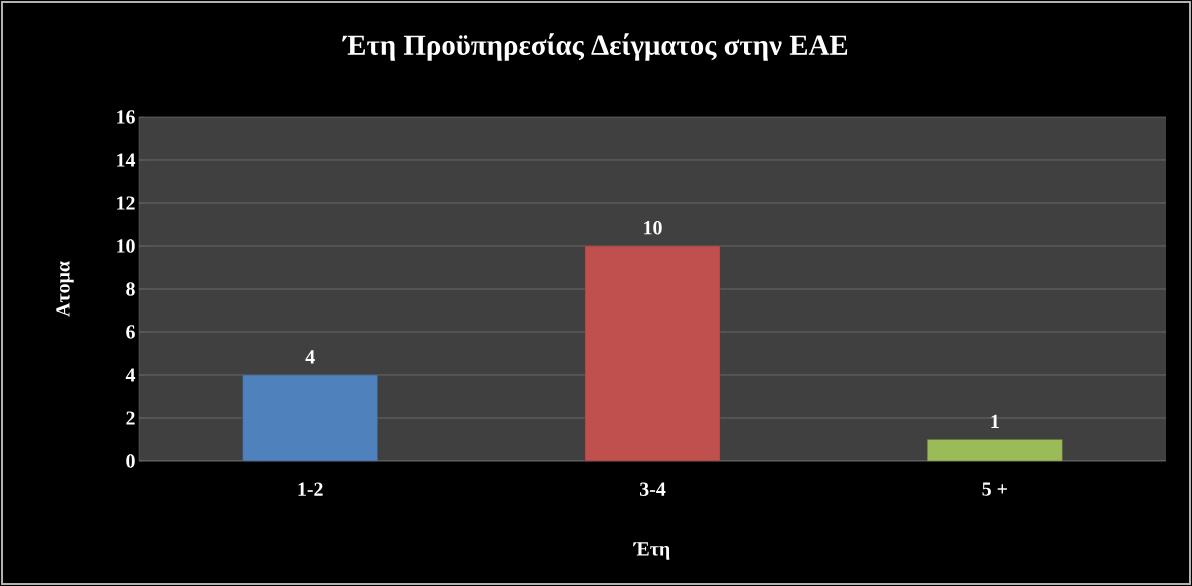  Describe the element at coordinates (126, 160) in the screenshot. I see `y-tick-label: 14` at that location.